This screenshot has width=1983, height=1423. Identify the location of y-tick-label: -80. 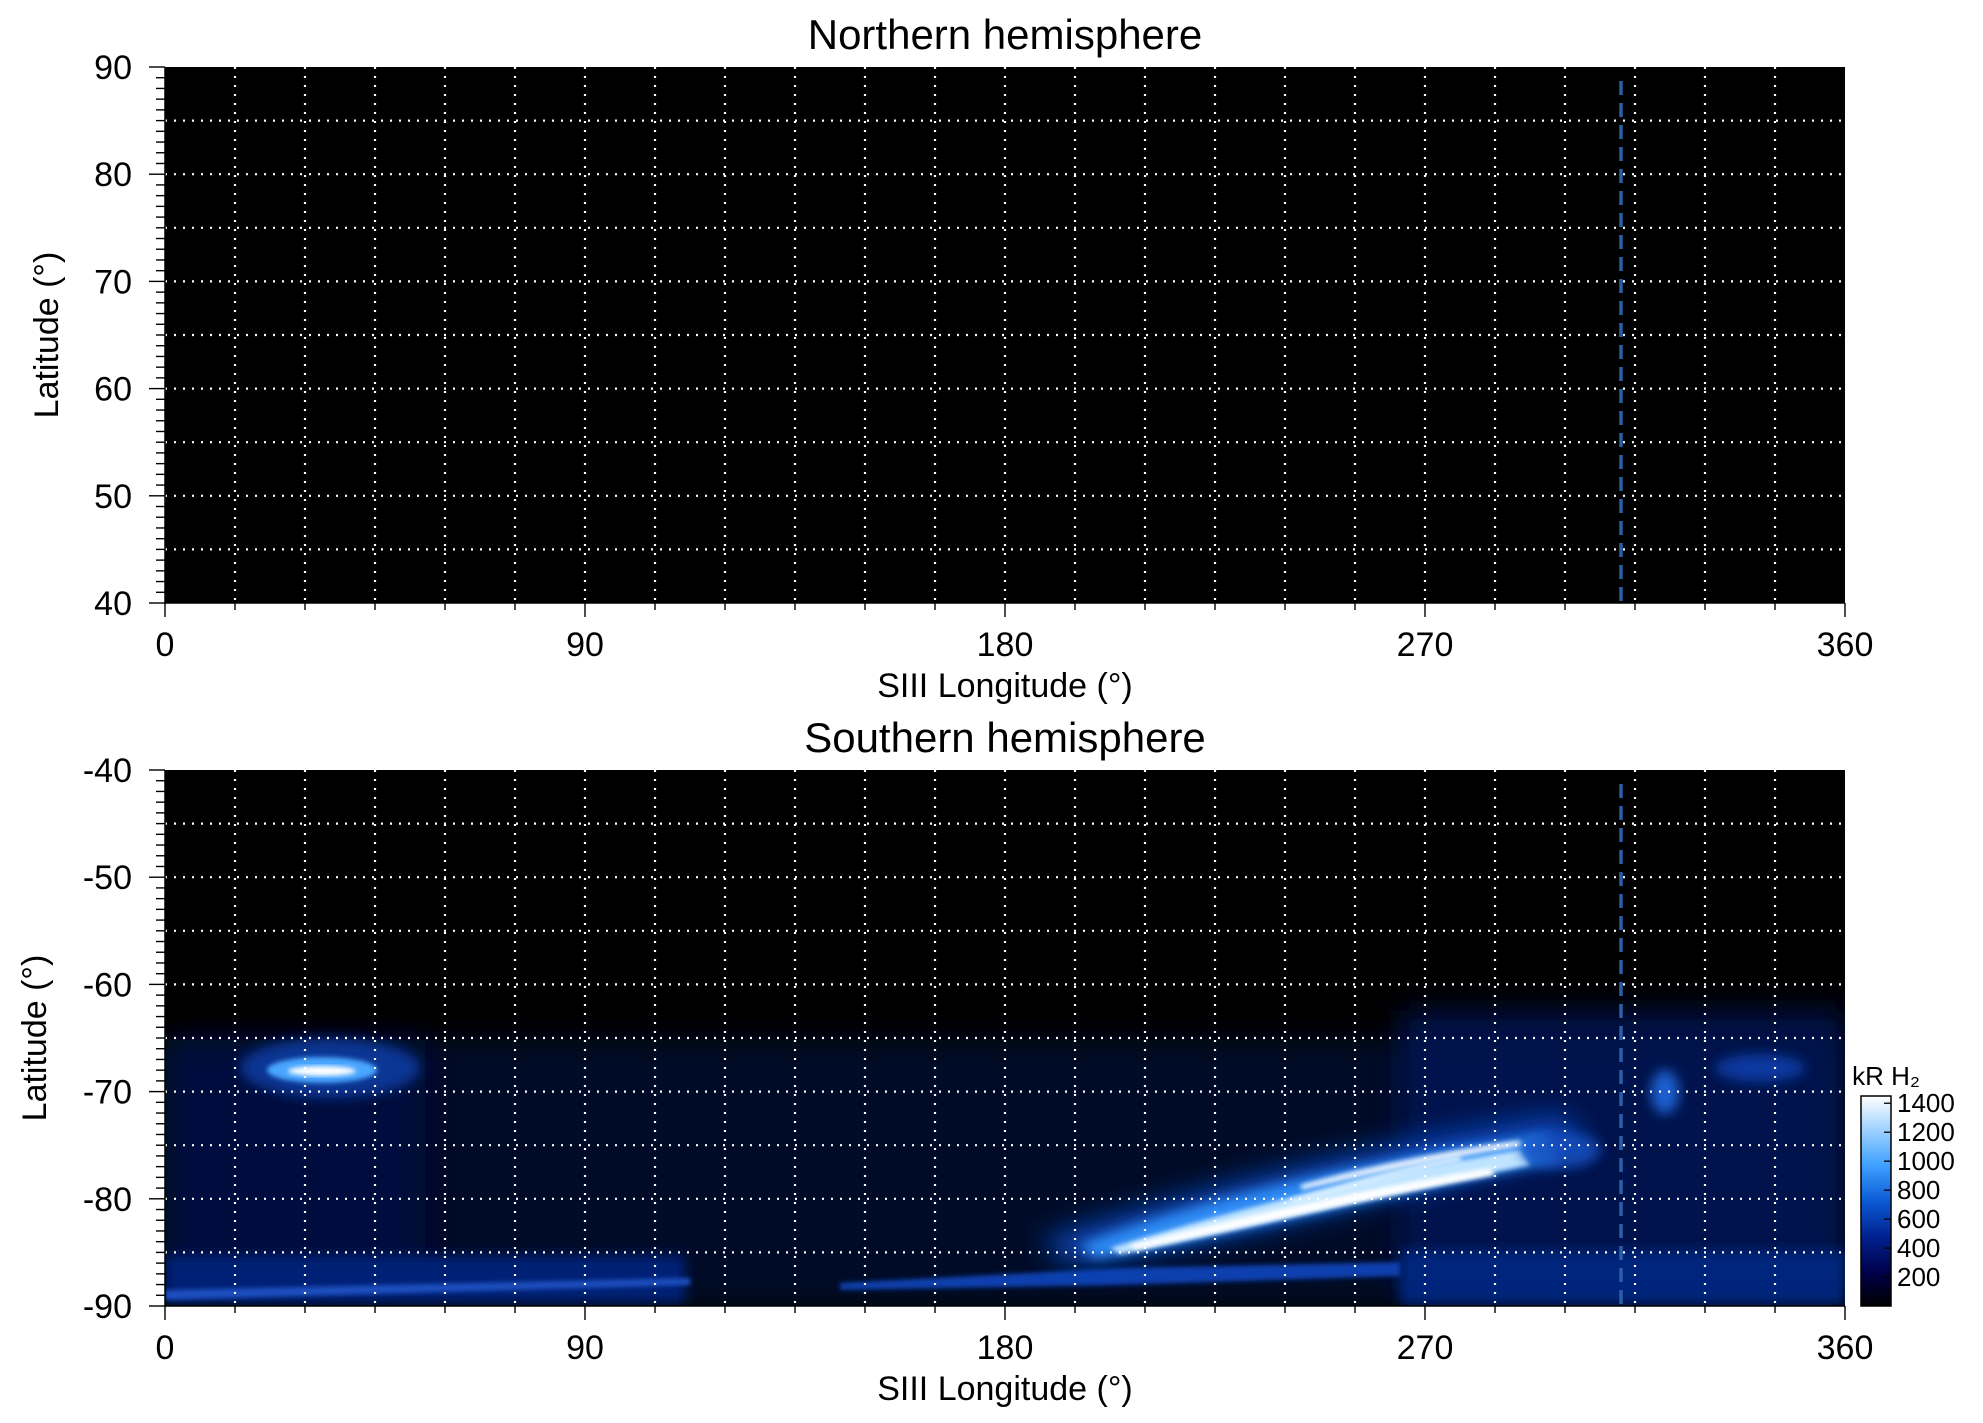
(107, 1200).